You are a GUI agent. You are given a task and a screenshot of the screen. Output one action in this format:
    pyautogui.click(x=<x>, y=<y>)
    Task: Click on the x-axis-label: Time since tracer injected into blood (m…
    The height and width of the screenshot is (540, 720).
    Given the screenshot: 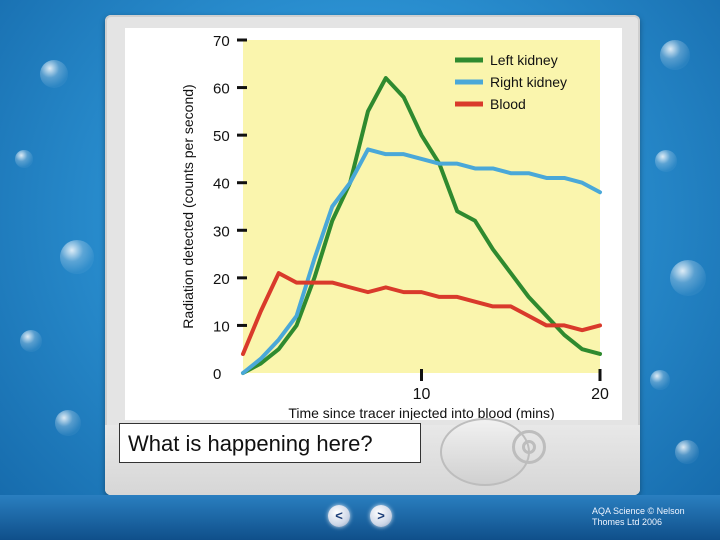 What is the action you would take?
    pyautogui.click(x=421, y=412)
    